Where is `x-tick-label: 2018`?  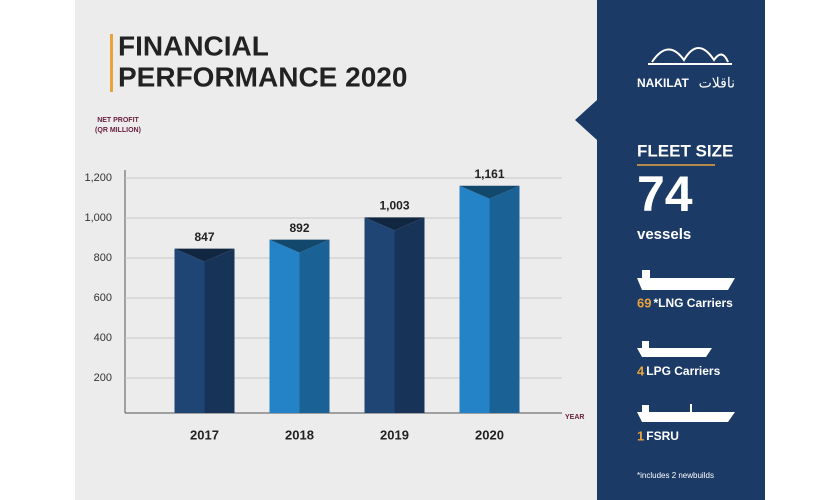 x-tick-label: 2018 is located at coordinates (299, 434).